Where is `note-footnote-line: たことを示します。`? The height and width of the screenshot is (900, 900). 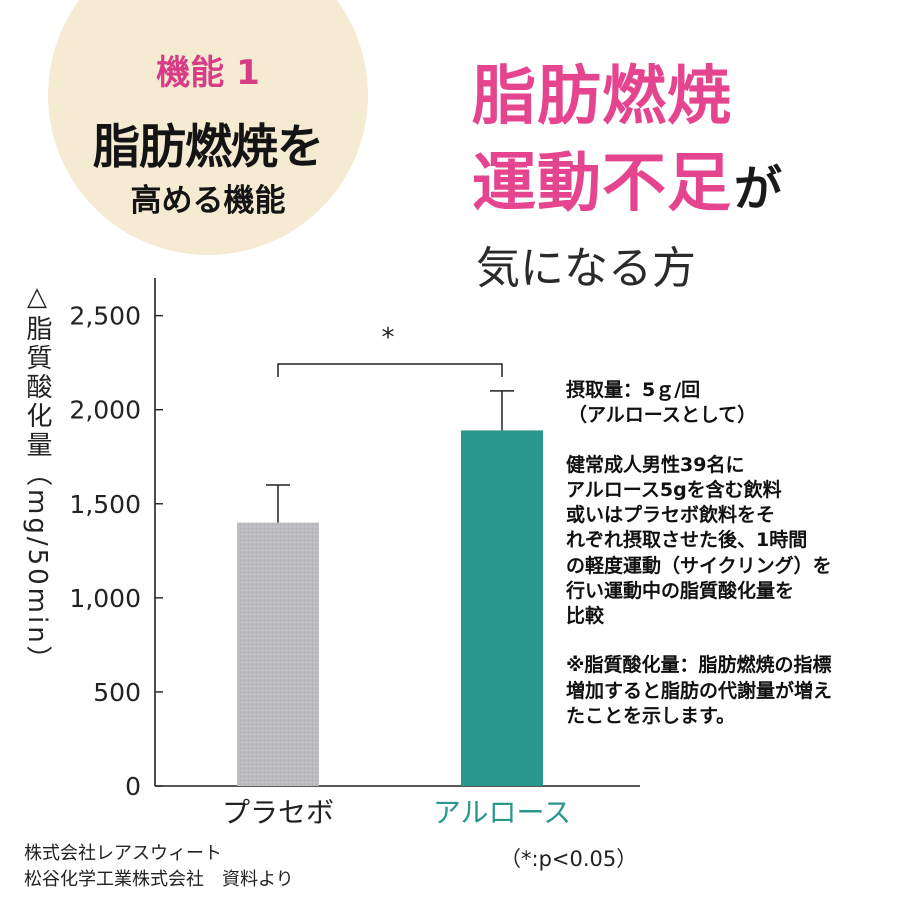
note-footnote-line: たことを示します。 is located at coordinates (651, 715).